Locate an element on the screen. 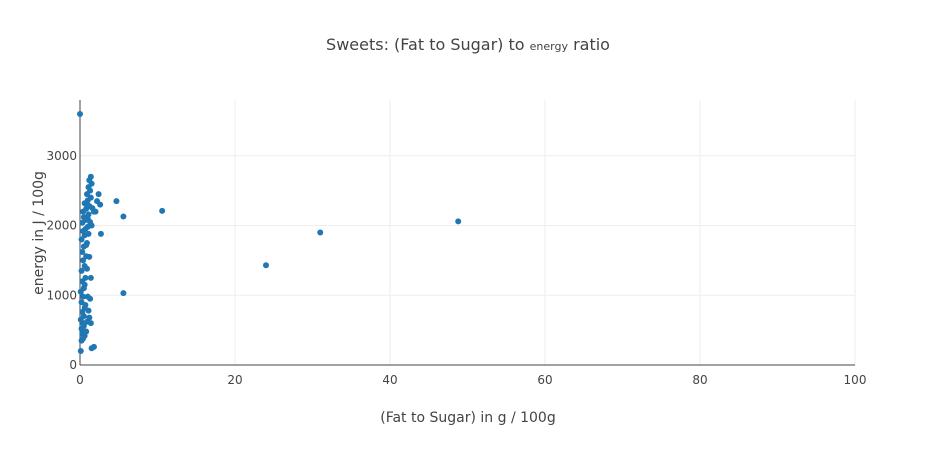  y-tick-label: 0 is located at coordinates (73, 365).